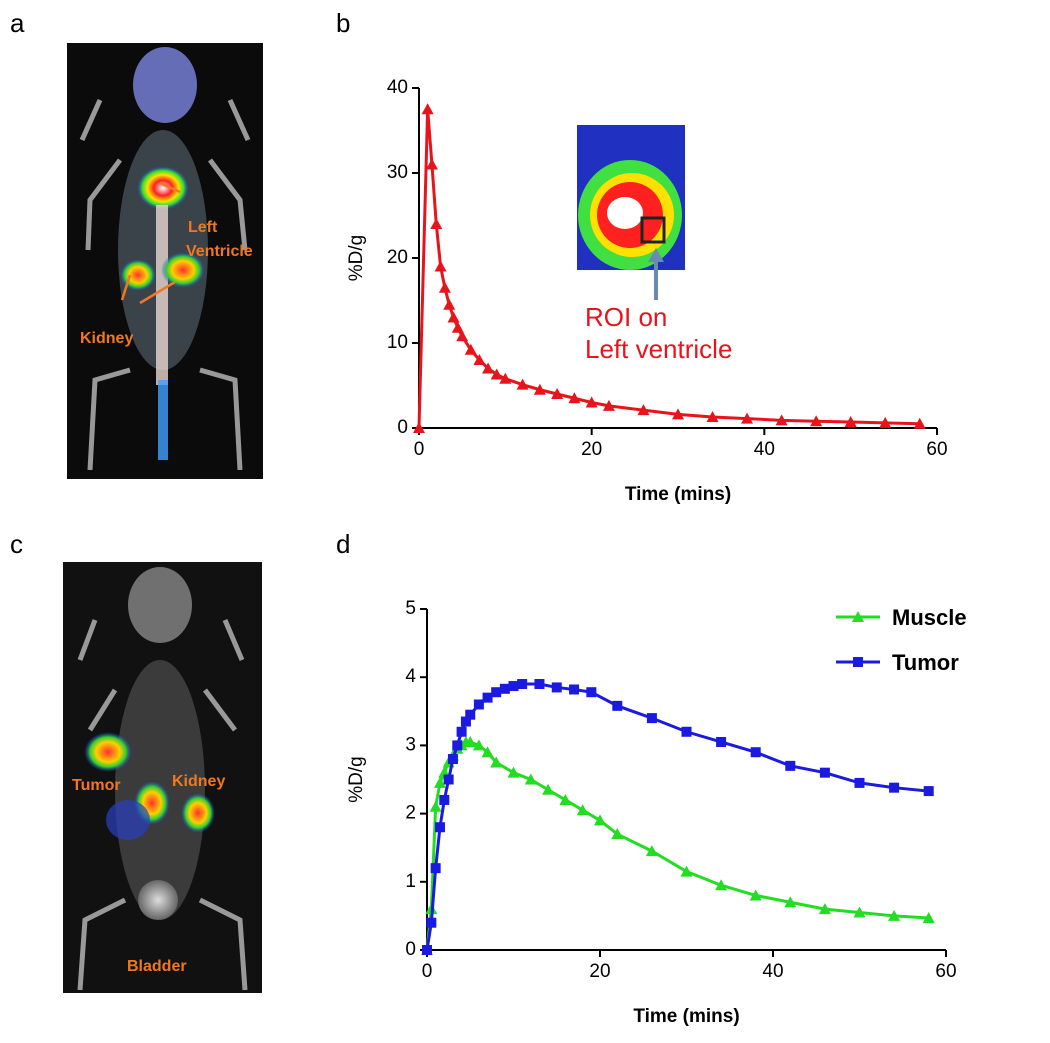  I want to click on series-line, so click(677, 845).